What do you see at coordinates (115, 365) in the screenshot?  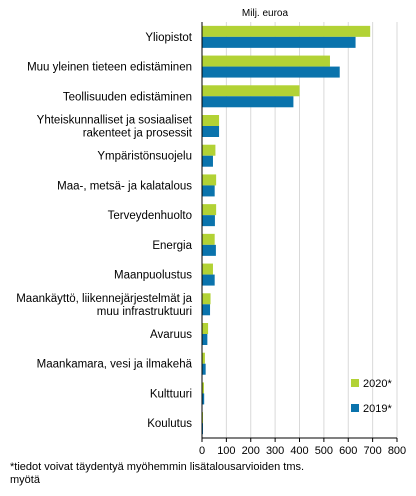 I see `category-label: Maankamara, vesi ja ilmakehä` at bounding box center [115, 365].